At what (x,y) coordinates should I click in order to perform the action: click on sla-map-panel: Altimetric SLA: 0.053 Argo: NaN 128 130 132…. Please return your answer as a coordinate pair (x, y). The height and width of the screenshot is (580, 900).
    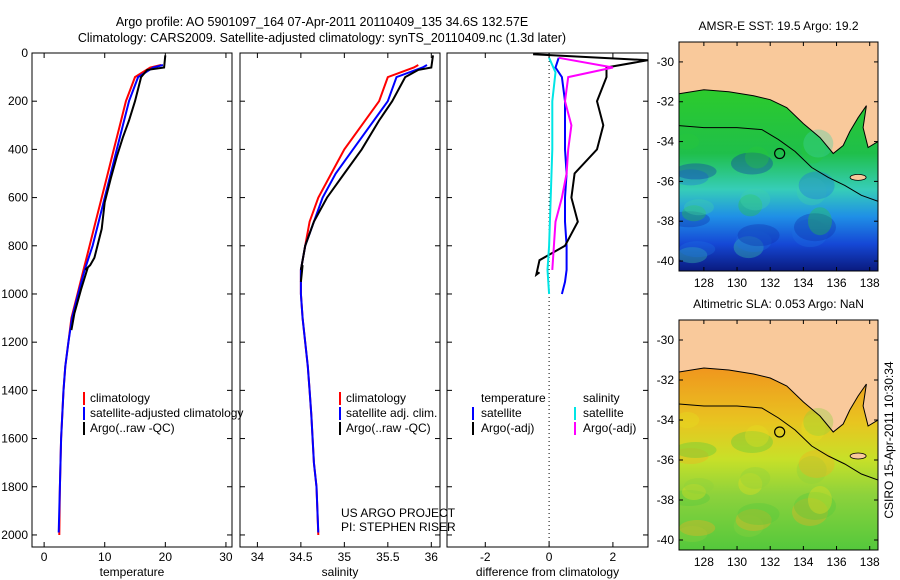
    Looking at the image, I should click on (768, 433).